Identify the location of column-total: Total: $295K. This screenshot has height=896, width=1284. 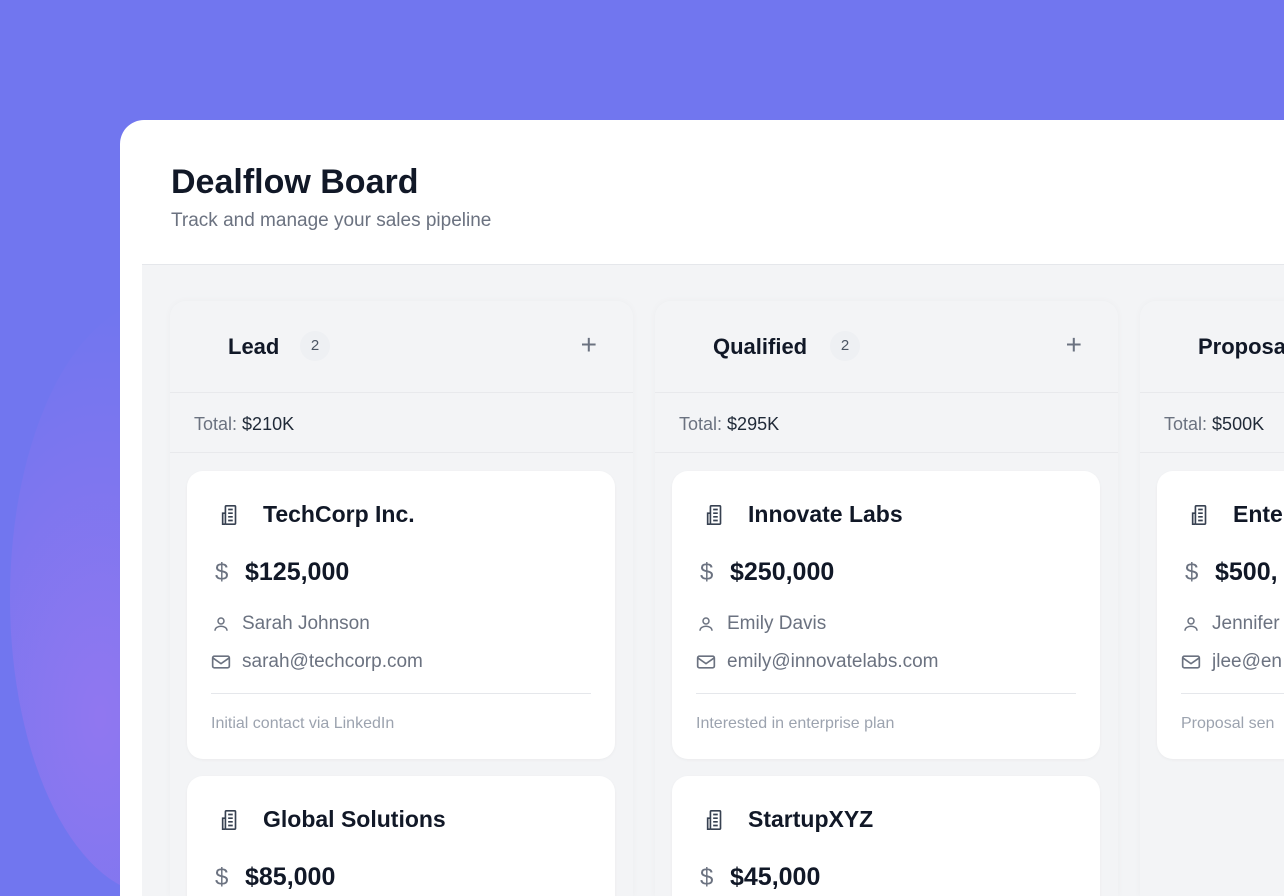
(886, 423).